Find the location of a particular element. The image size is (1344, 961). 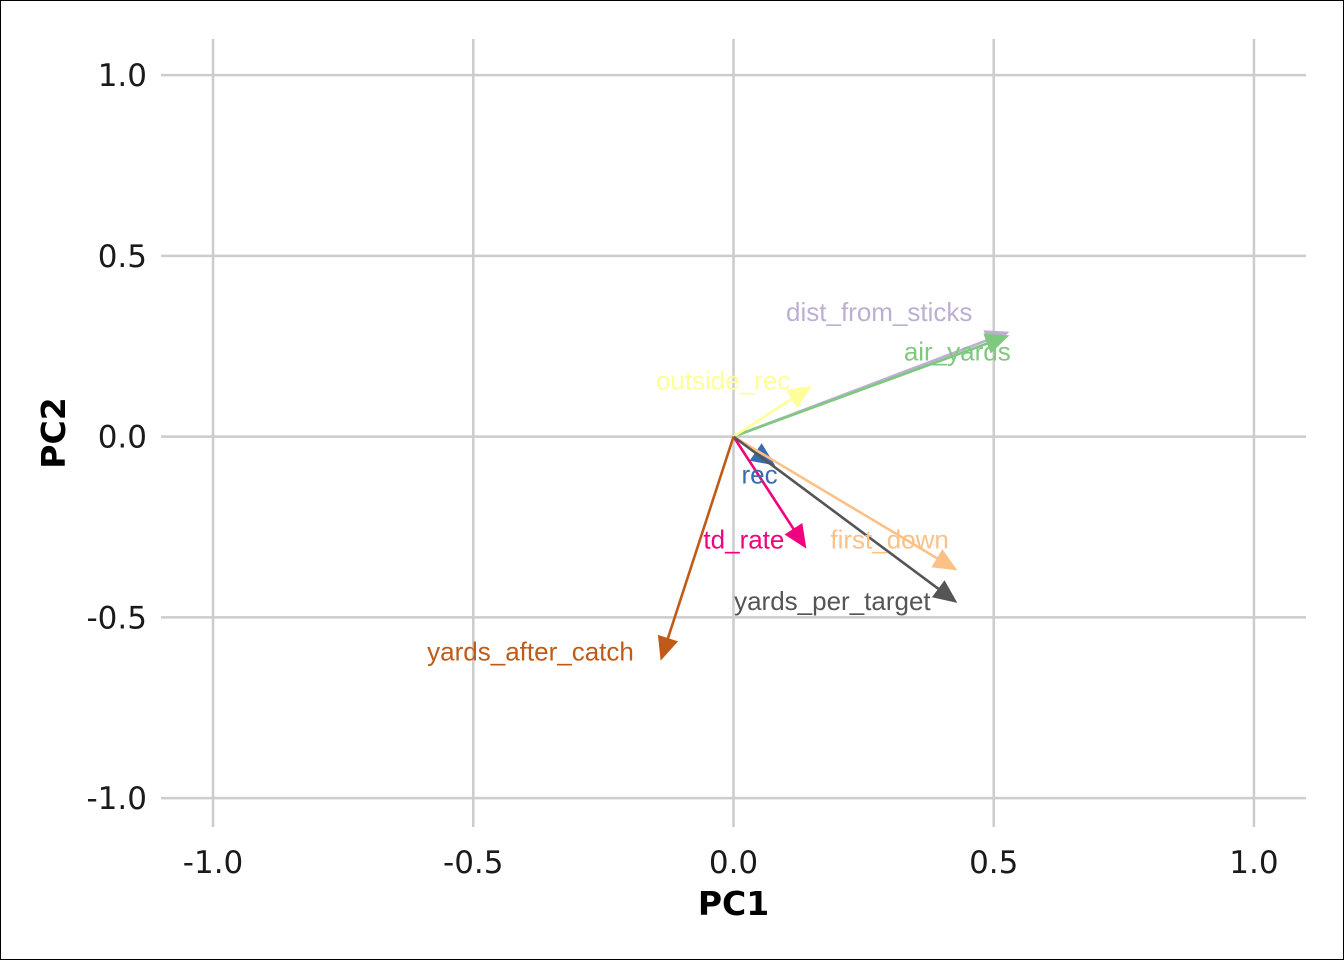

y-axis-title: PC2 is located at coordinates (53, 432).